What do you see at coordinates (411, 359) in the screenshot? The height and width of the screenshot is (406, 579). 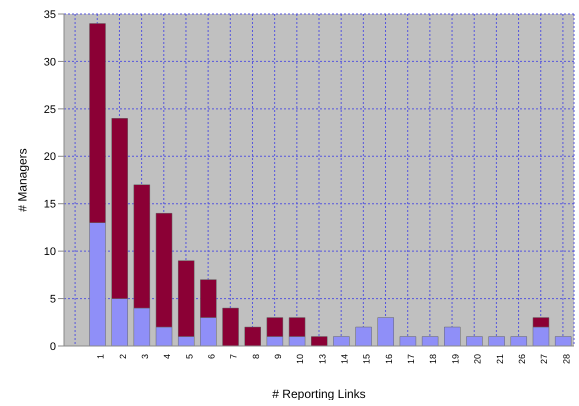 I see `x-tick-label: 17` at bounding box center [411, 359].